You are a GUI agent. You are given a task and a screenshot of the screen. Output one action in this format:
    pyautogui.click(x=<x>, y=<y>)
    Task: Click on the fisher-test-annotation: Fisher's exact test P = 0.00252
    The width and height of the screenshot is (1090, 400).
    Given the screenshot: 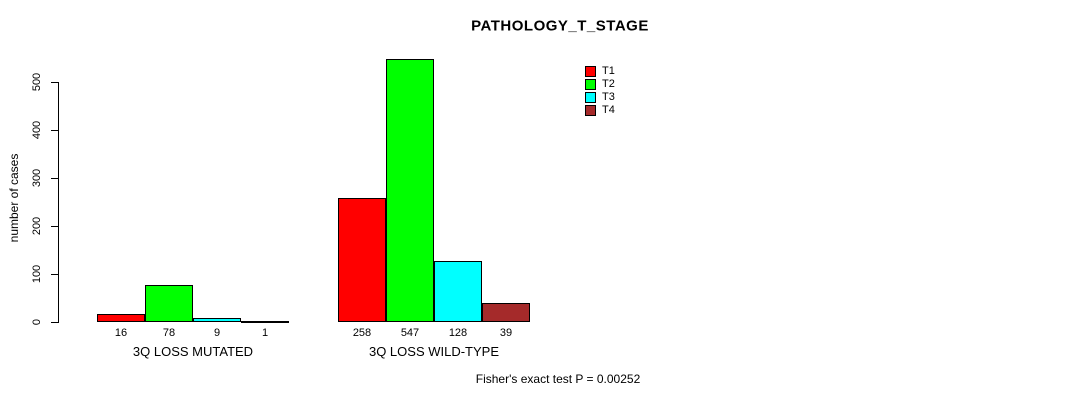 What is the action you would take?
    pyautogui.click(x=558, y=379)
    